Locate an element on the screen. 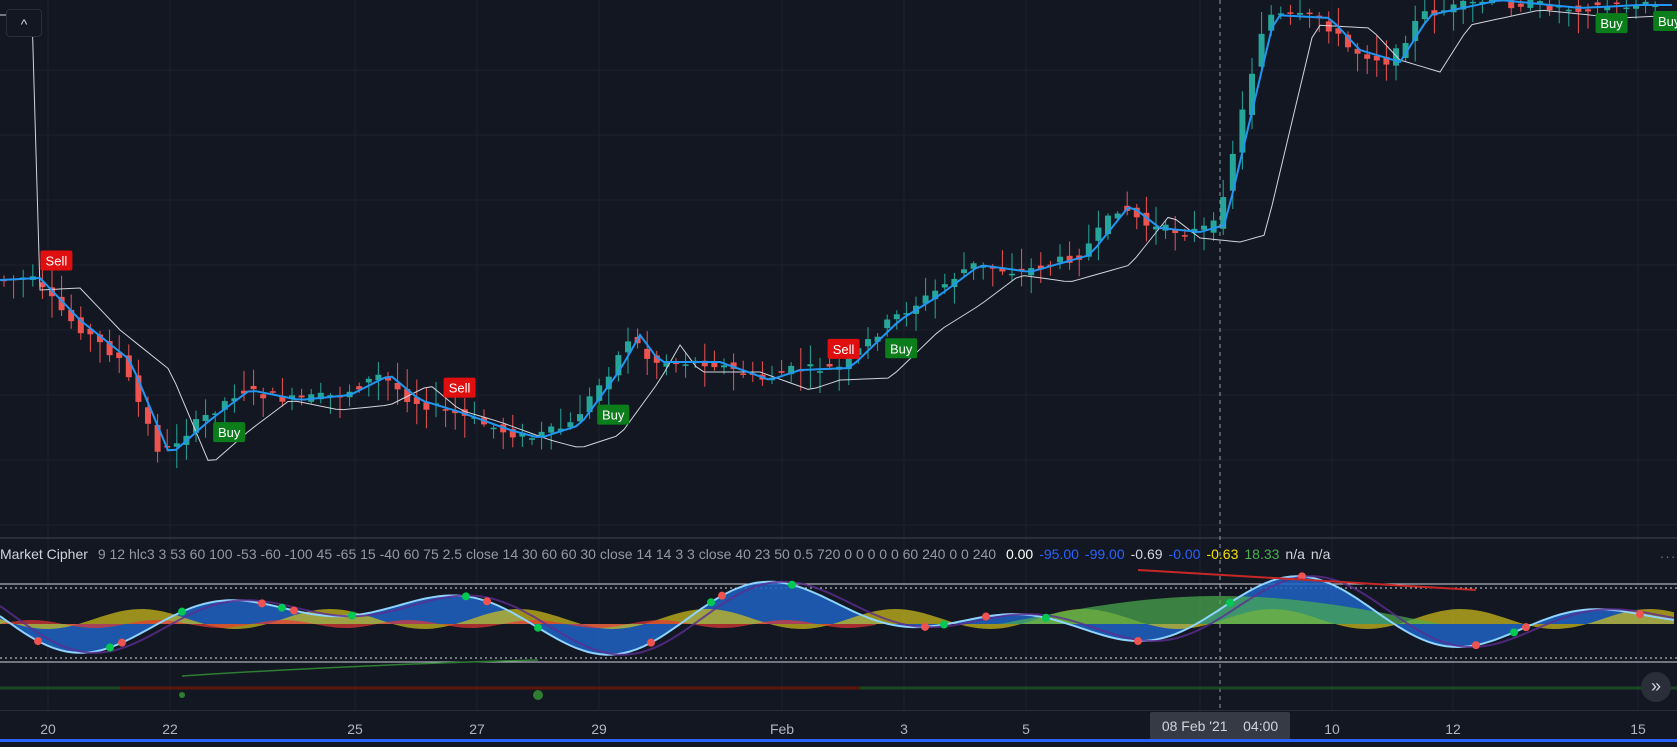  bottom-dot is located at coordinates (182, 695).